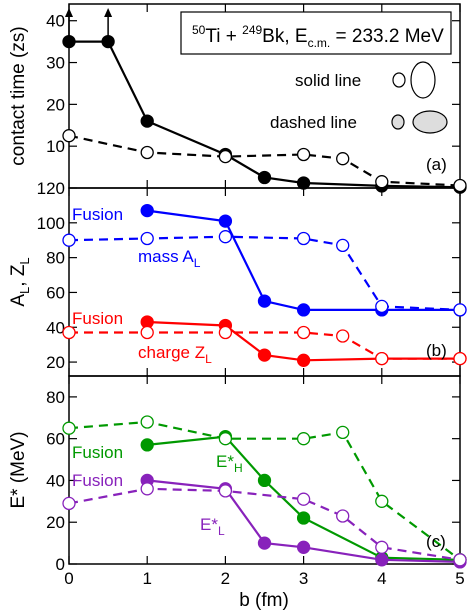 The width and height of the screenshot is (469, 614). Describe the element at coordinates (18, 469) in the screenshot. I see `ylabel-c: E* (MeV)` at that location.